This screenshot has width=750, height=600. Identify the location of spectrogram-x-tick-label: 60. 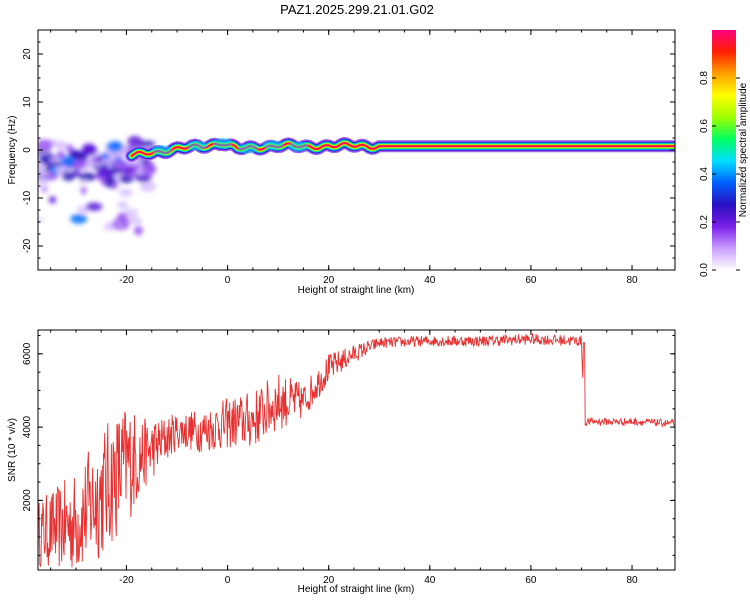
(531, 280).